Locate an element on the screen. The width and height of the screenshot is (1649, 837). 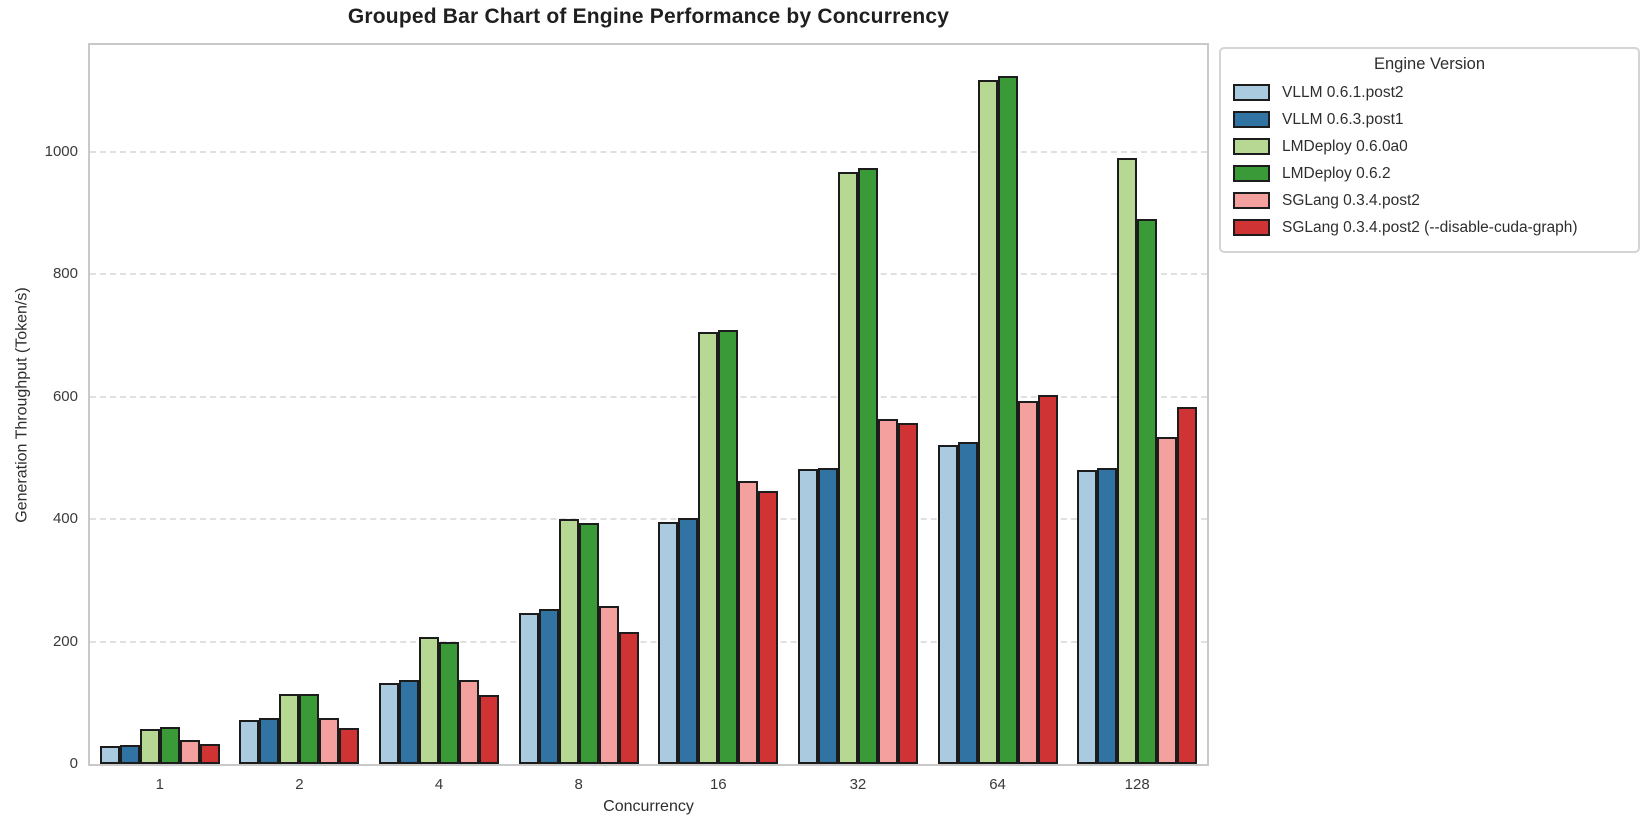
x-tick-label: 1 is located at coordinates (159, 784).